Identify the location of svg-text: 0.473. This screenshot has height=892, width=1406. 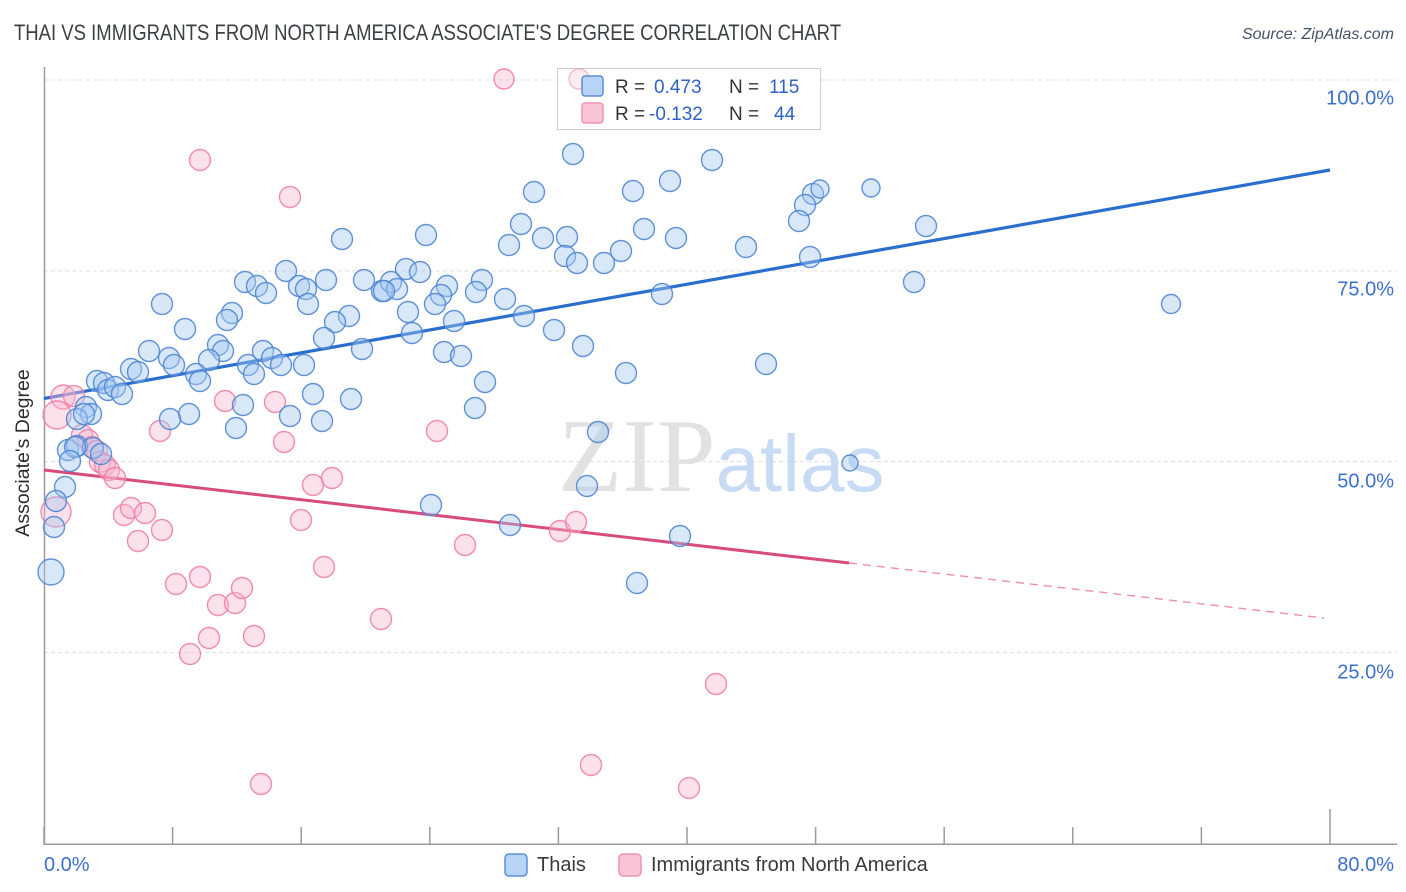
(678, 87).